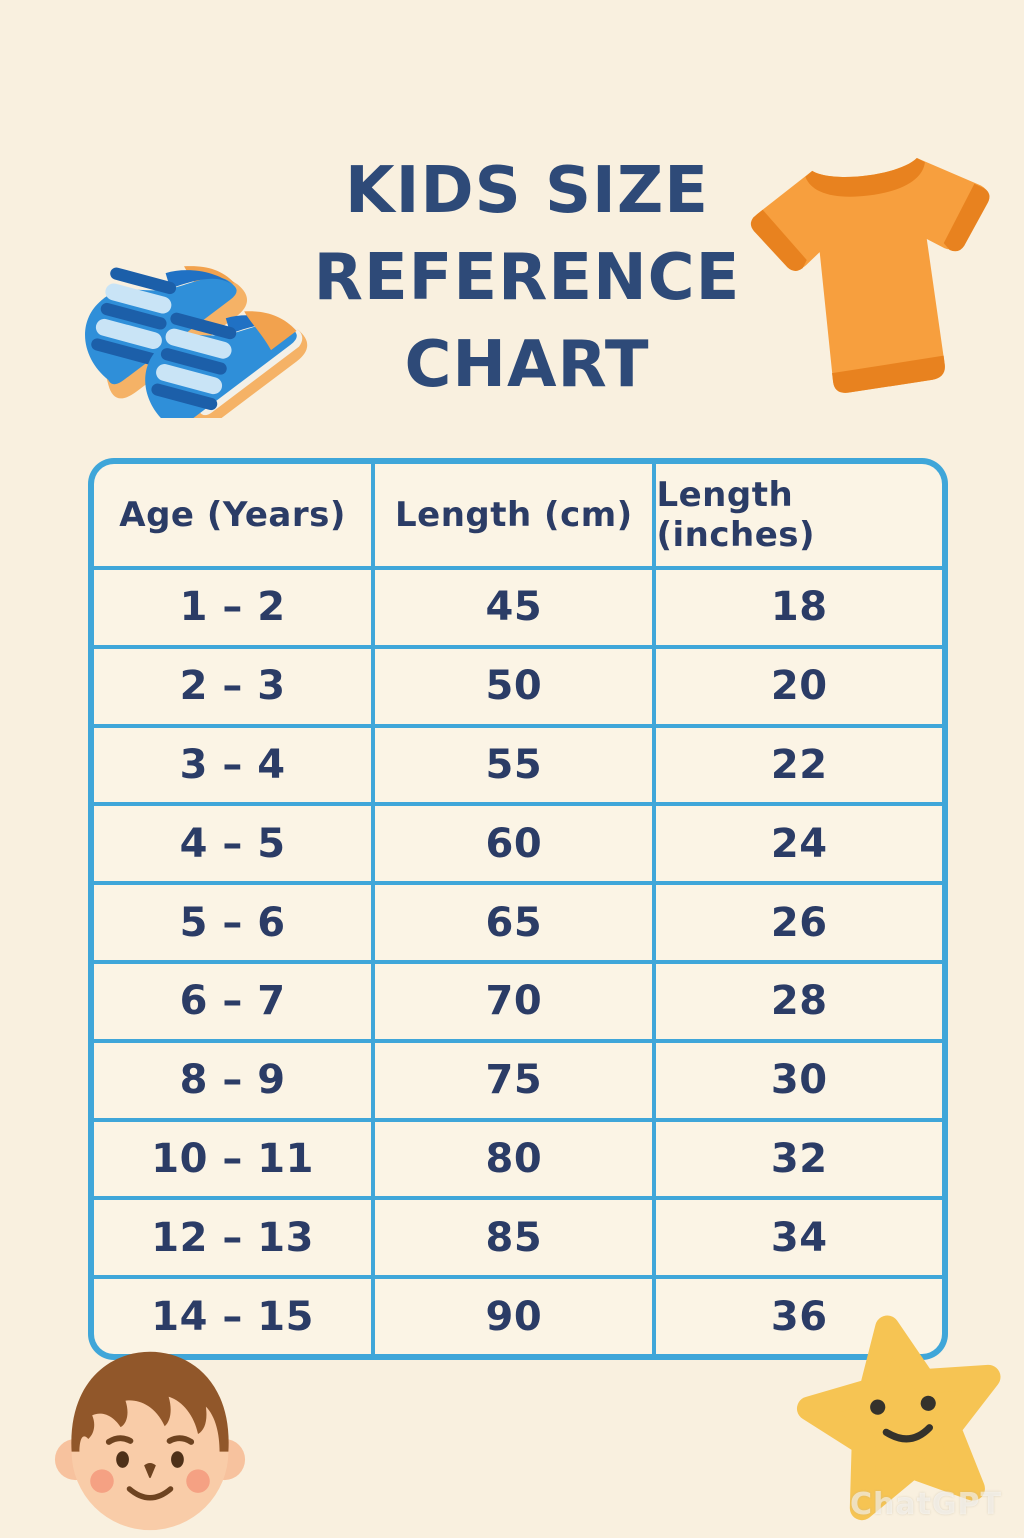  Describe the element at coordinates (514, 1159) in the screenshot. I see `table-cell-cm: 80` at that location.